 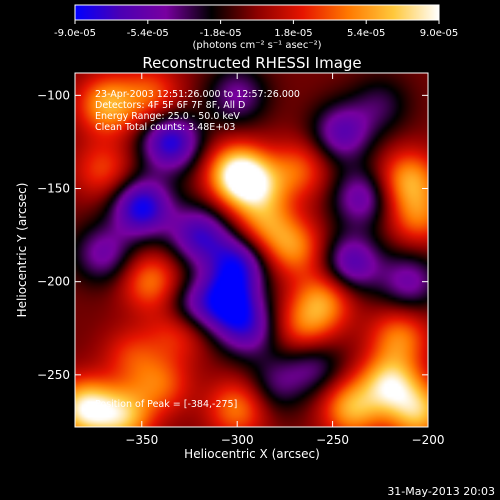 I want to click on y-tick-label: −100, so click(x=53, y=95).